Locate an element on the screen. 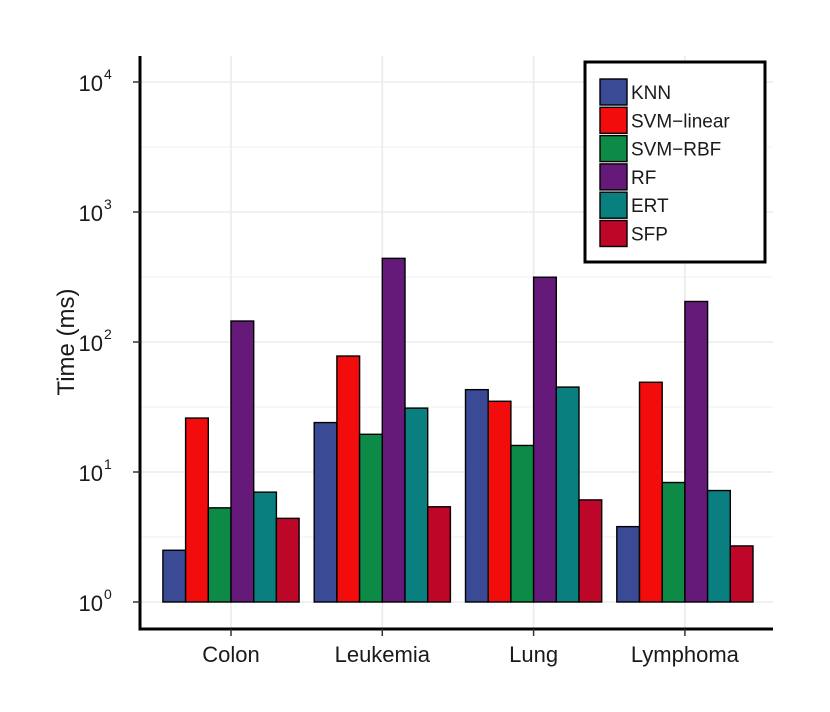 Image resolution: width=830 pixels, height=712 pixels. bar-lymphoma-svm-linear is located at coordinates (650, 492).